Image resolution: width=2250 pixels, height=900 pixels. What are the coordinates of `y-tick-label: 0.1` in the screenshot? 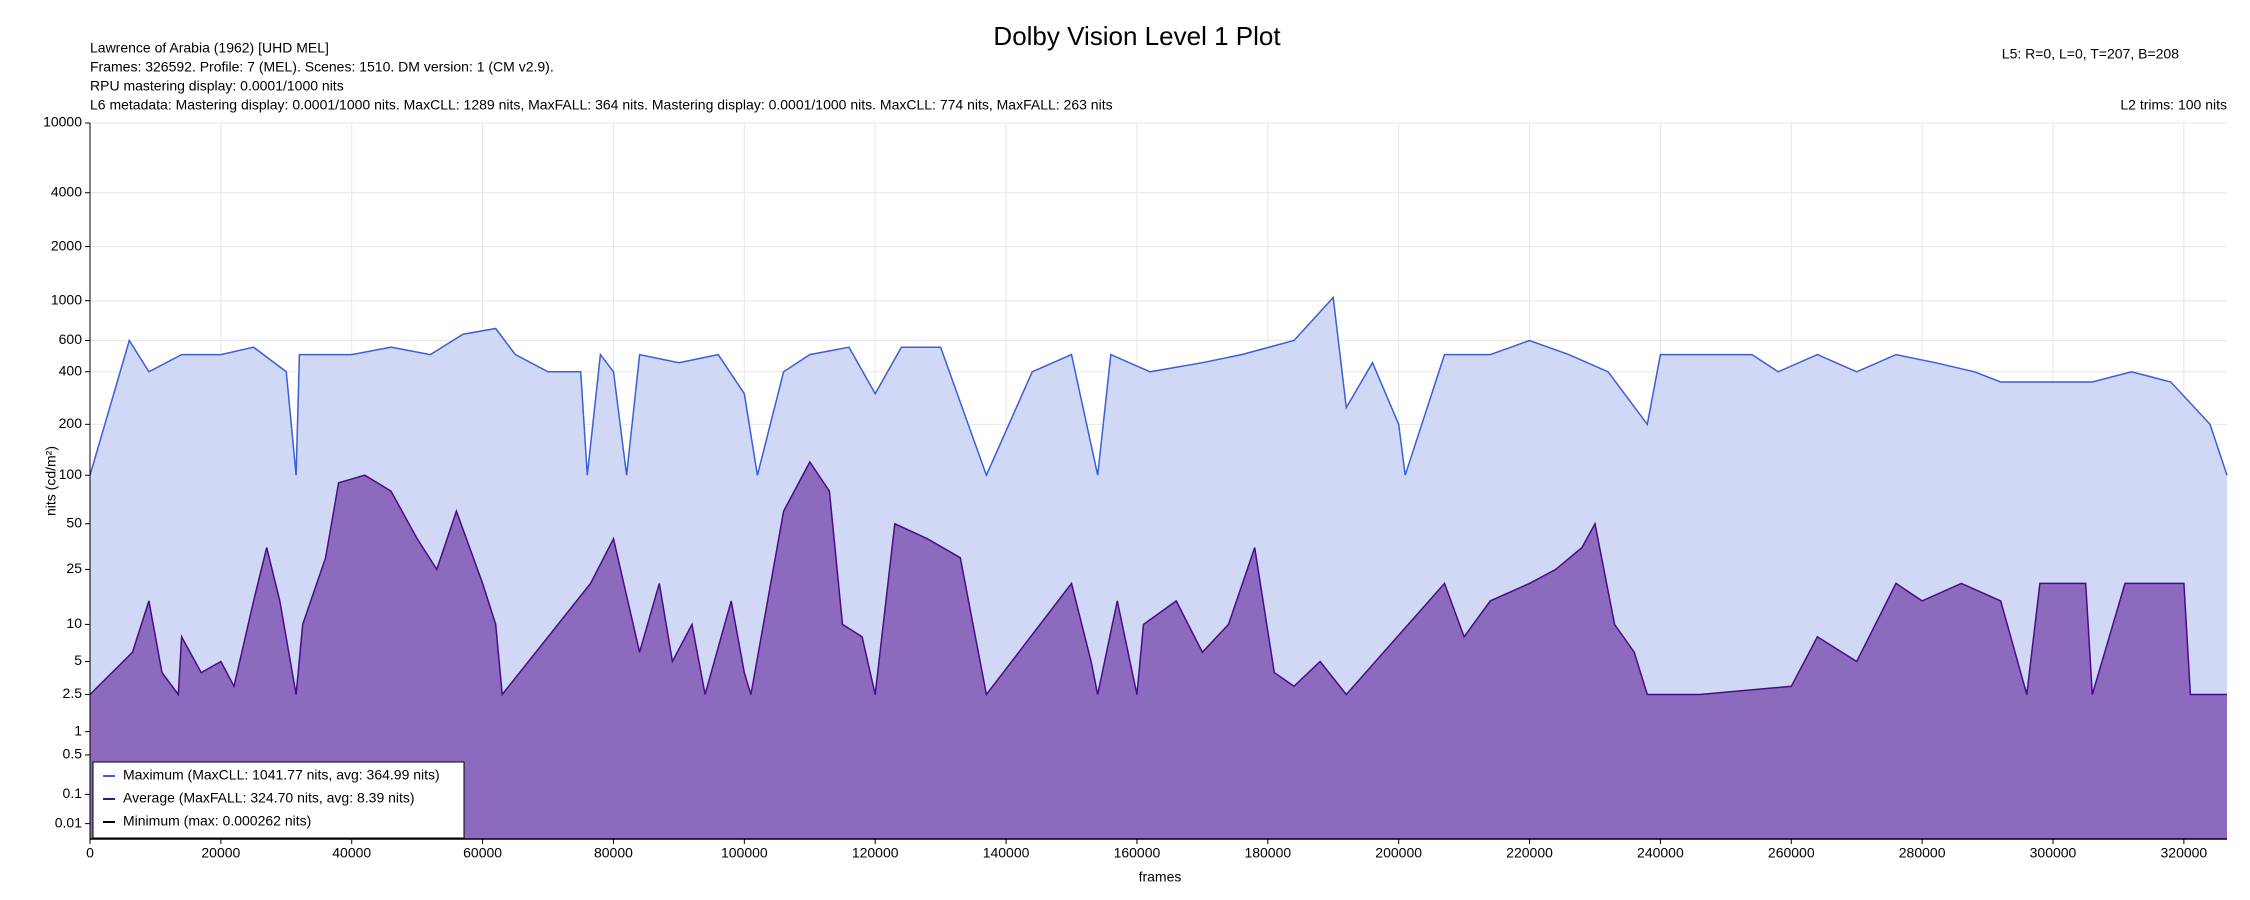 It's located at (73, 793).